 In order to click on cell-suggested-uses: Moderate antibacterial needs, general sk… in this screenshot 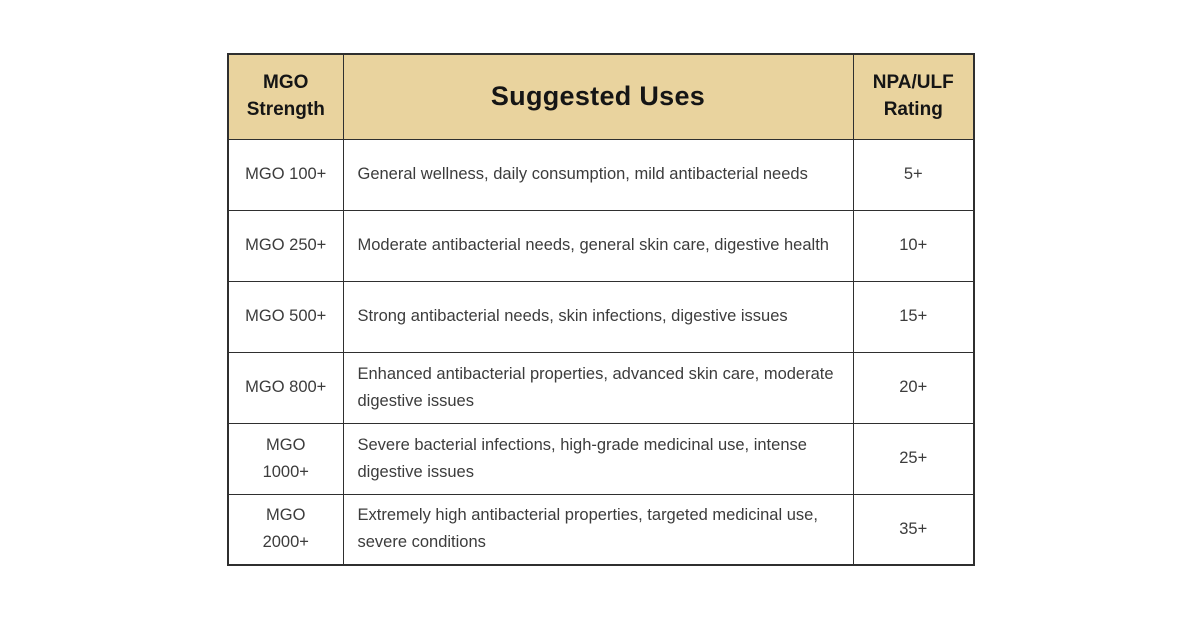, I will do `click(598, 245)`.